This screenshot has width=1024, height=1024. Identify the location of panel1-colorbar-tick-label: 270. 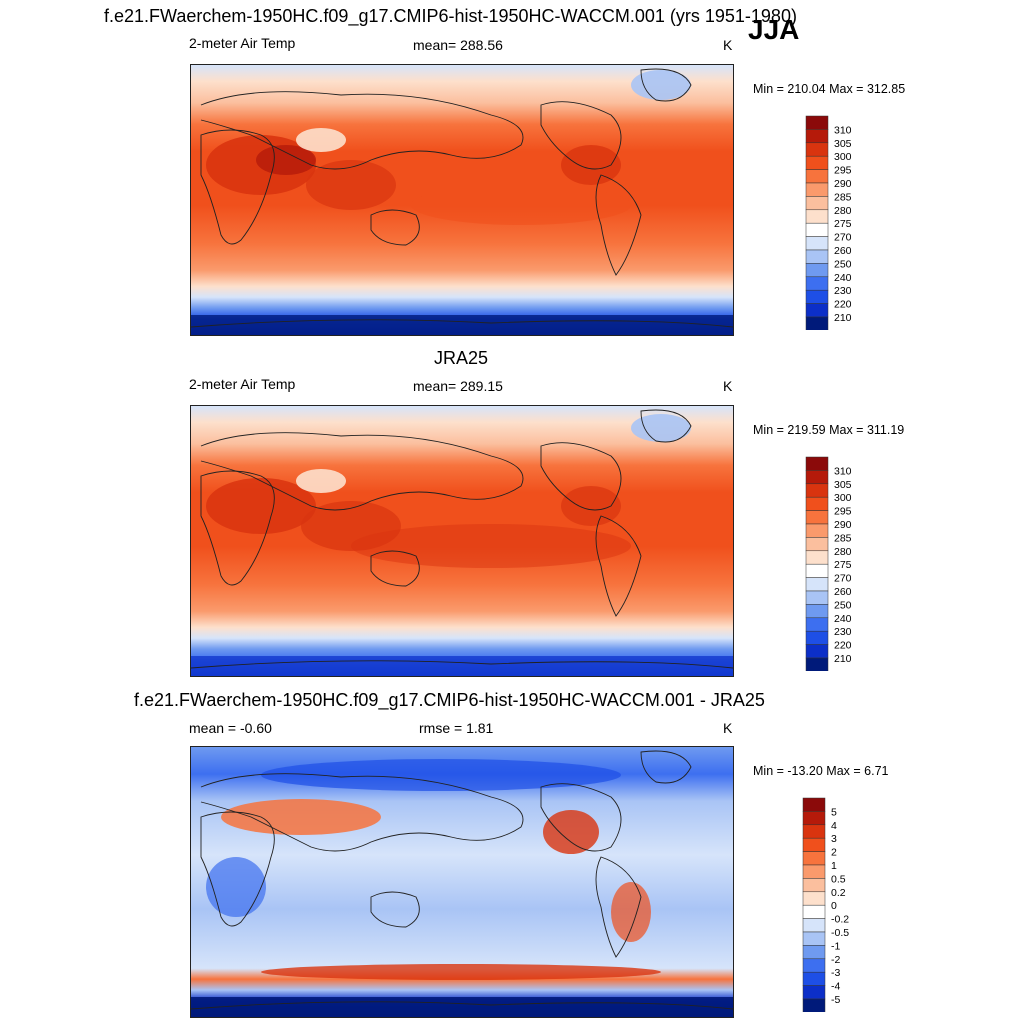
(843, 238).